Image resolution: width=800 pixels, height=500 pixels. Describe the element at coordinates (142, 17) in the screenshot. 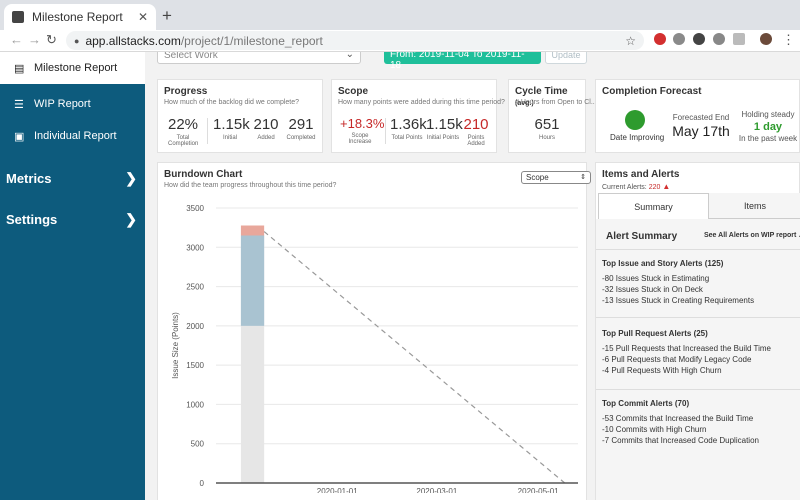

I see `close-tab-icon: ✕` at that location.